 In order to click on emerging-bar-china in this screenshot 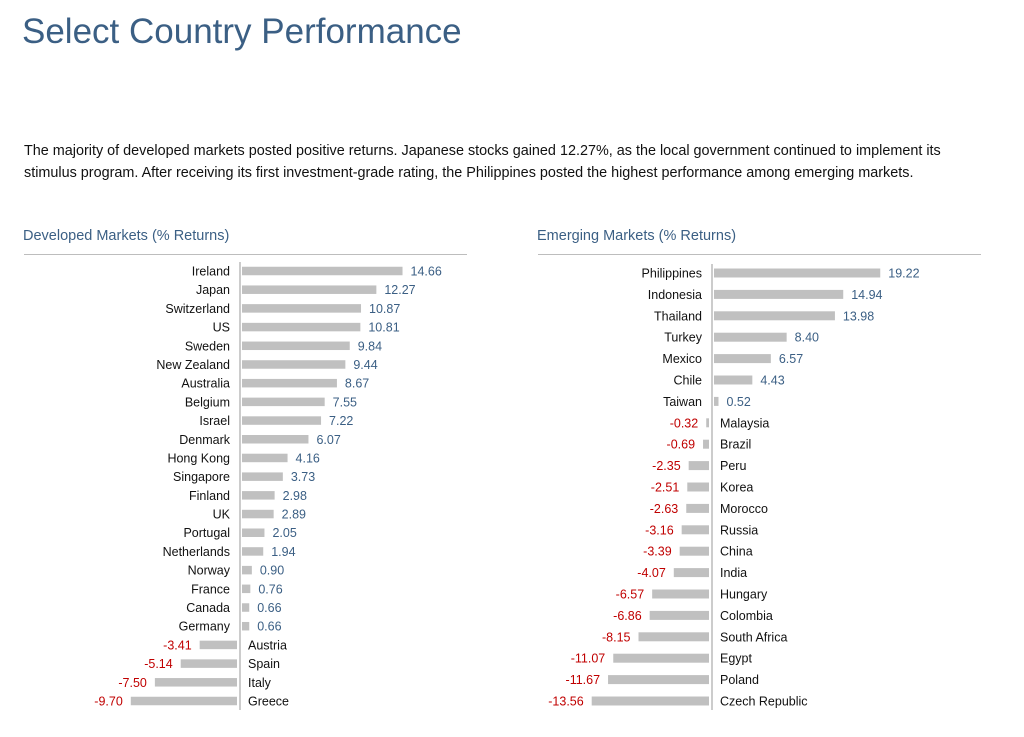, I will do `click(694, 551)`.